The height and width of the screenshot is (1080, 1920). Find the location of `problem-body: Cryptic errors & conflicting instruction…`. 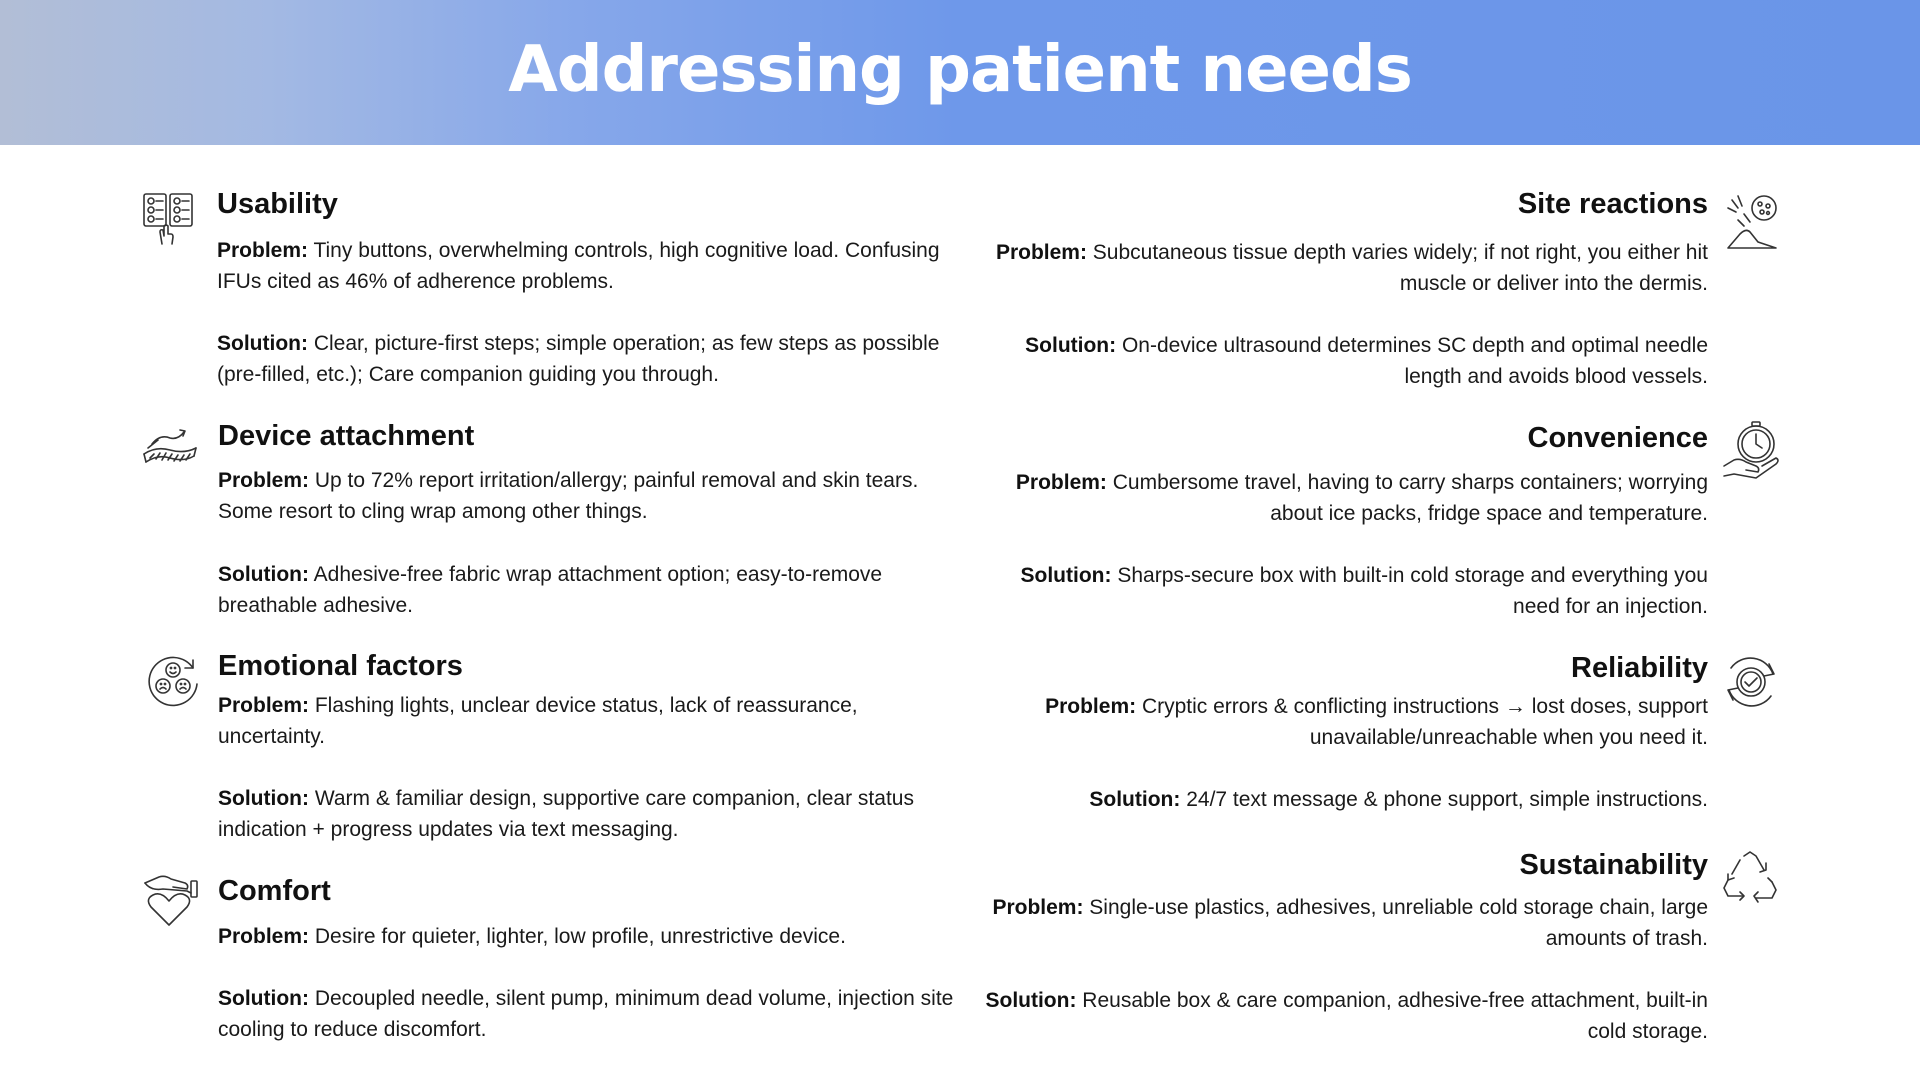

problem-body: Cryptic errors & conflicting instruction… is located at coordinates (1422, 722).